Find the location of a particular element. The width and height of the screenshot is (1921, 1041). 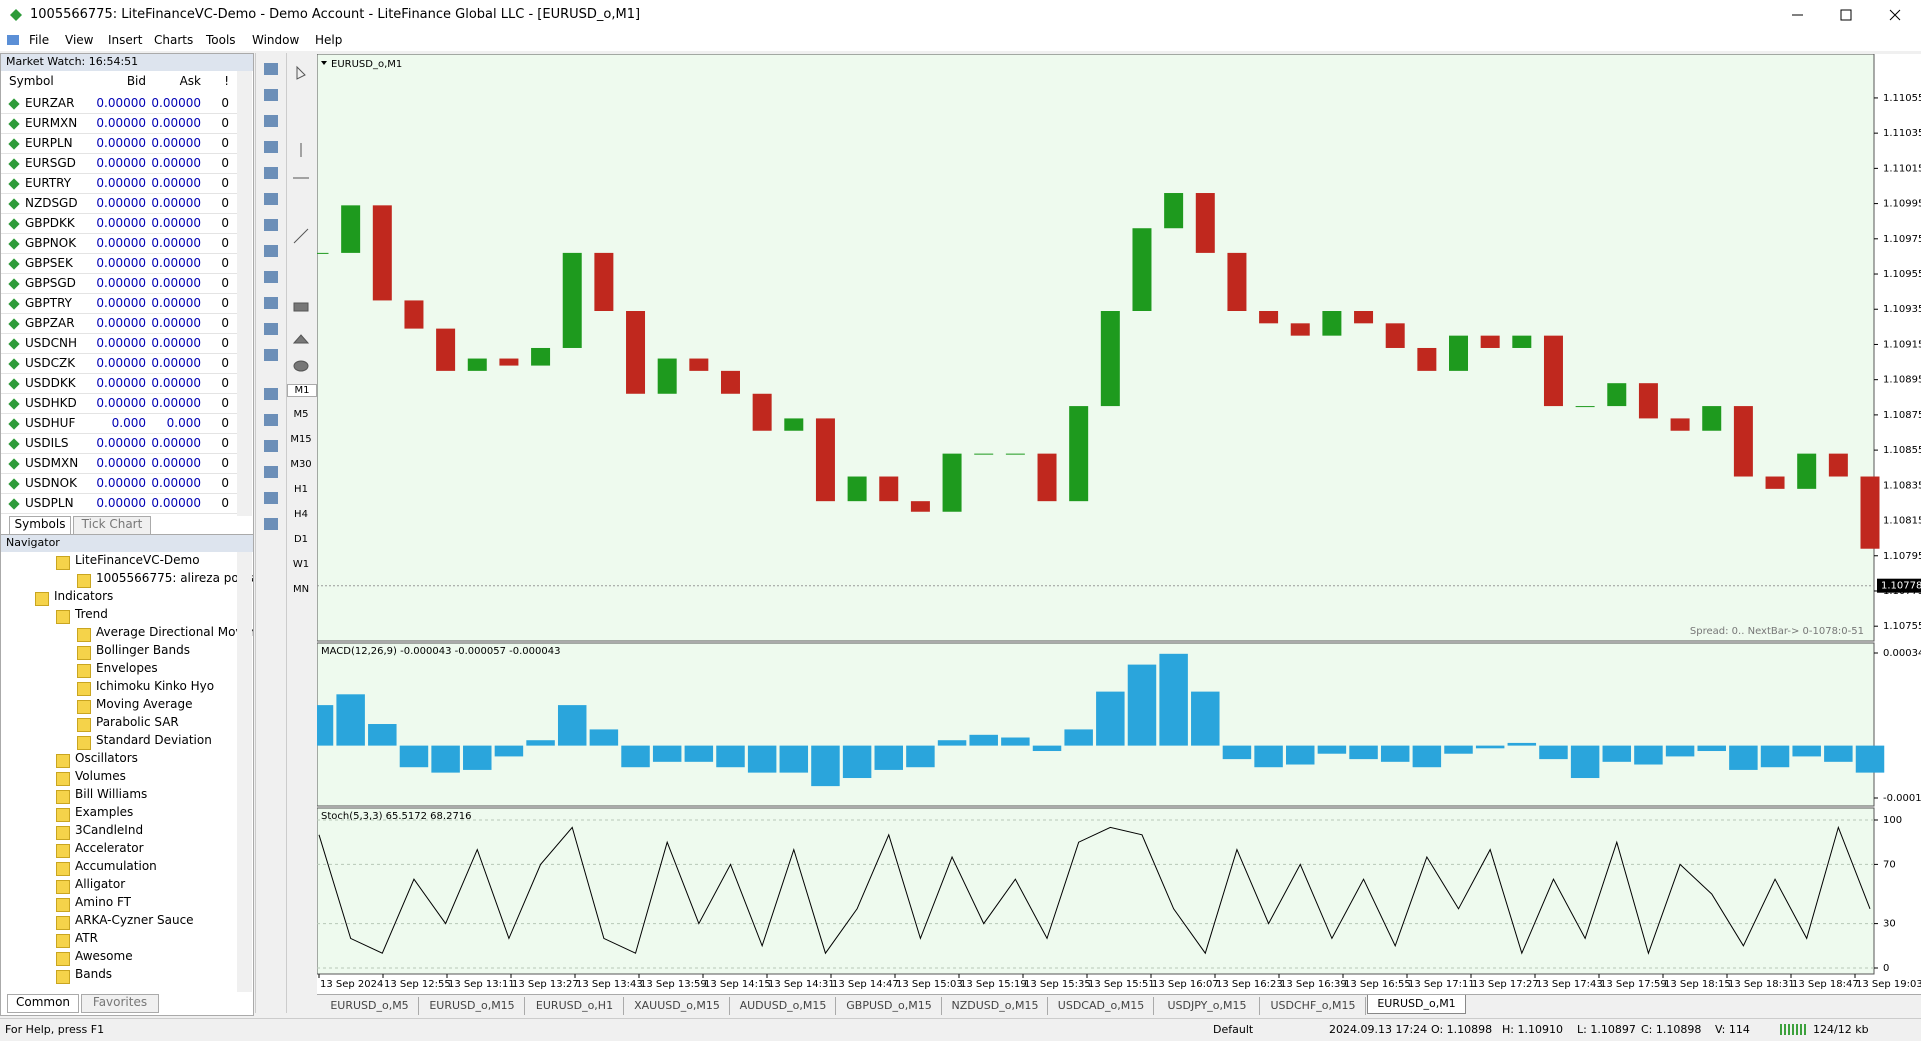

symbol: USDDKK is located at coordinates (50, 383).